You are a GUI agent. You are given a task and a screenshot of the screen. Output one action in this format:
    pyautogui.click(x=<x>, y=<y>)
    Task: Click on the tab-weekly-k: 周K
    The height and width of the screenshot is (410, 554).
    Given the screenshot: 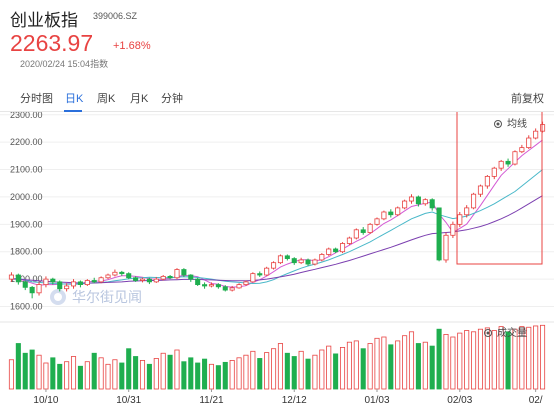 What is the action you would take?
    pyautogui.click(x=106, y=99)
    